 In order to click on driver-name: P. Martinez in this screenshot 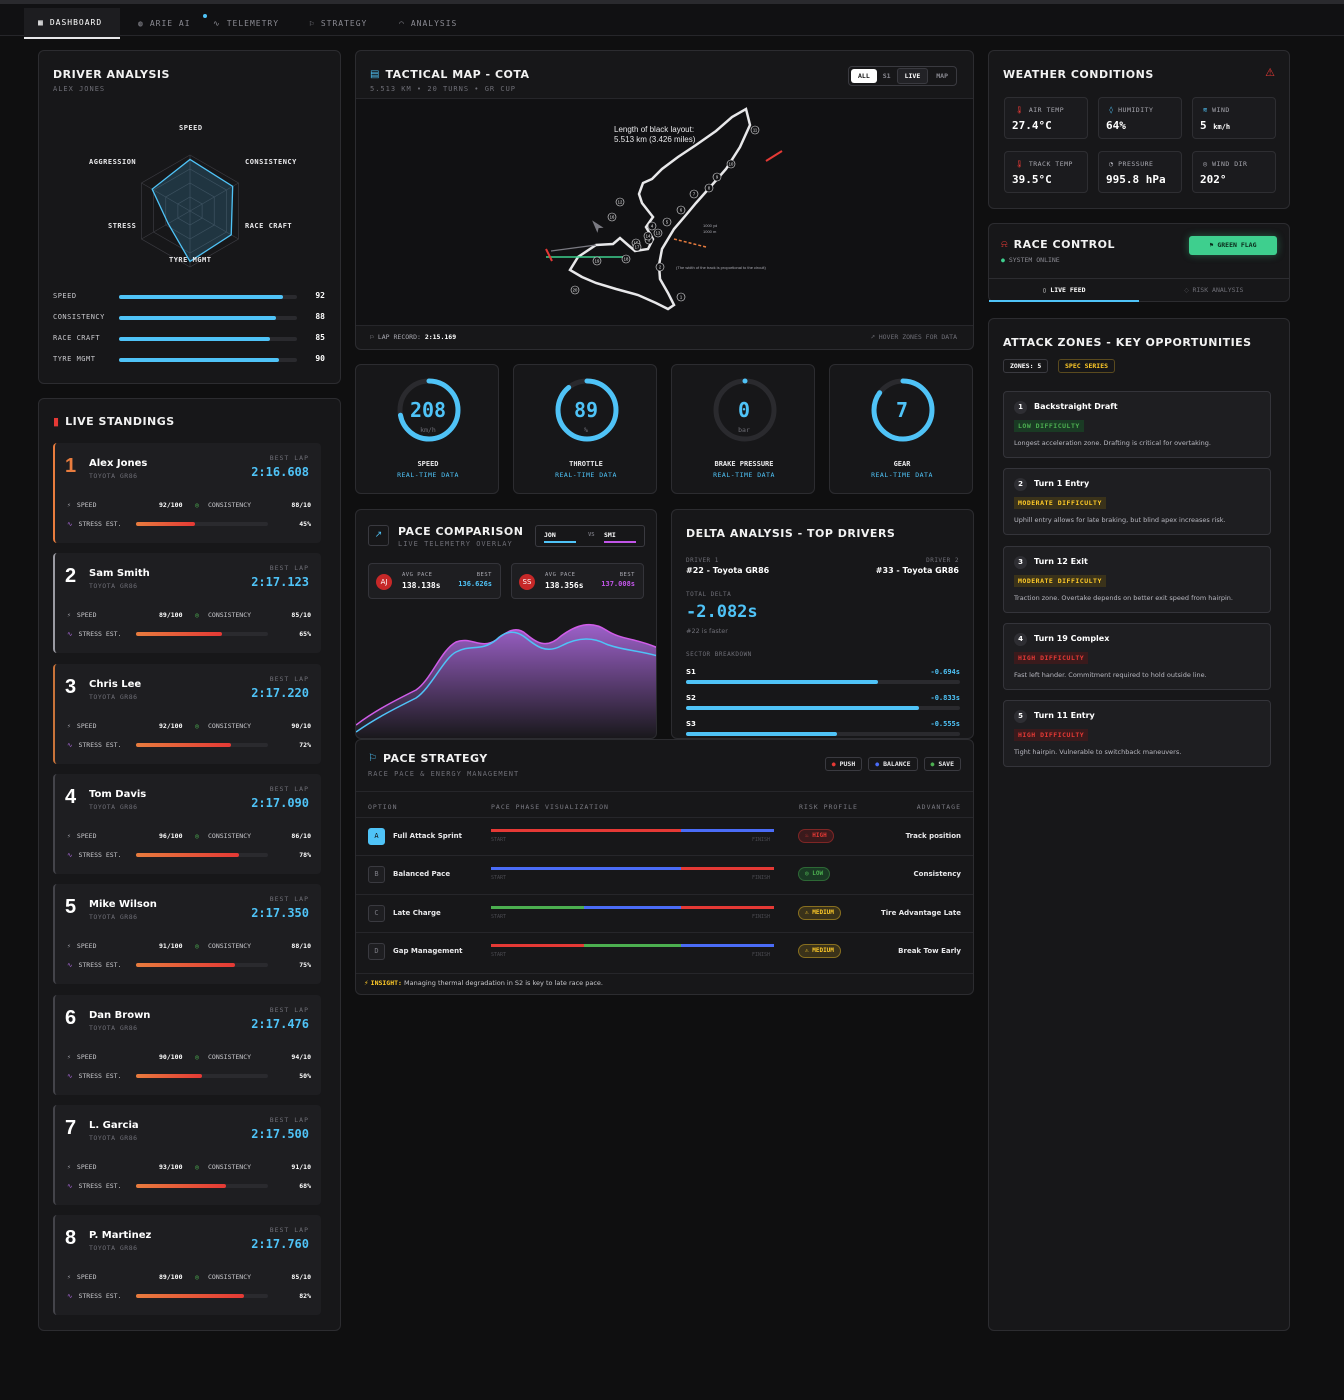, I will do `click(120, 1236)`.